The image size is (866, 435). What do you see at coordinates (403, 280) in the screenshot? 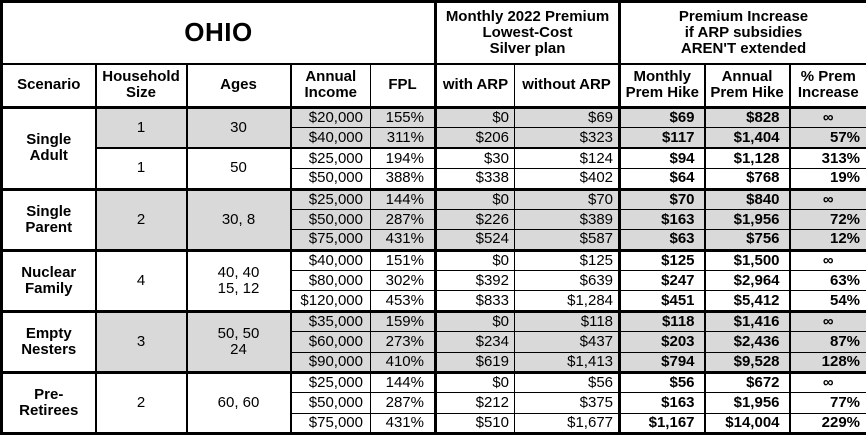
I see `cell-fpl: 302%` at bounding box center [403, 280].